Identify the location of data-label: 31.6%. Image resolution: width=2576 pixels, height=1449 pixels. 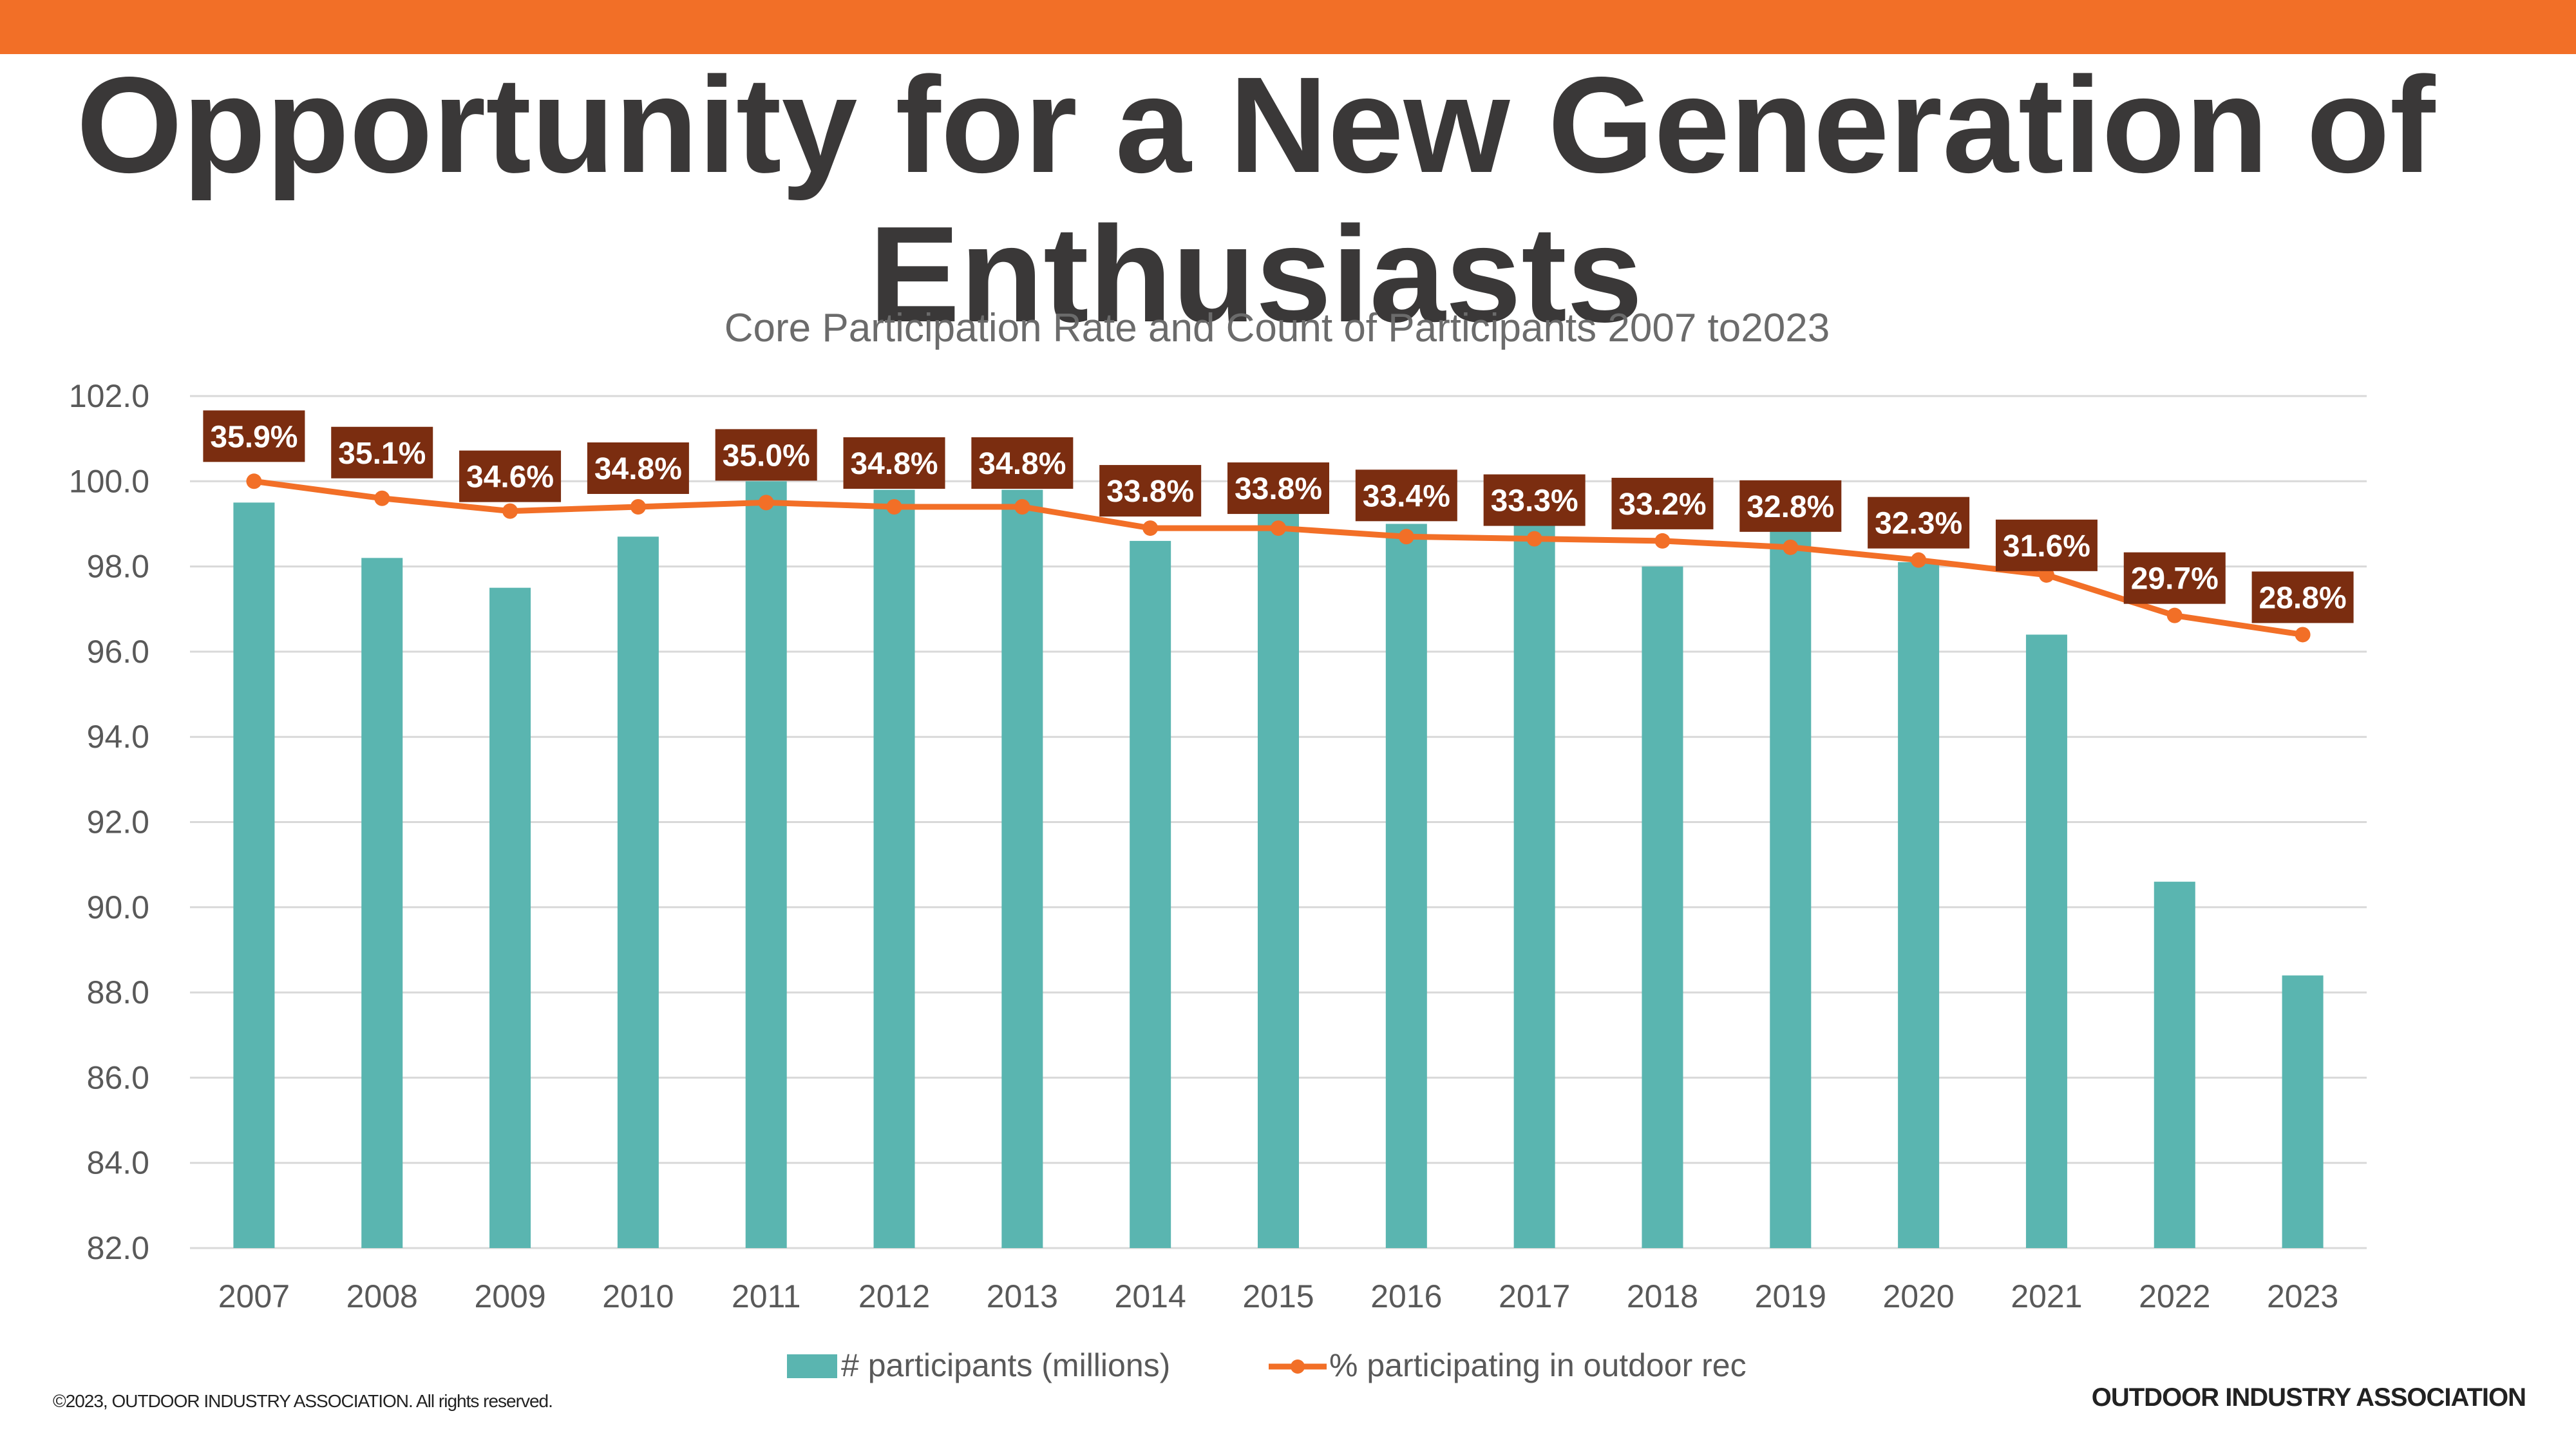
(2047, 546).